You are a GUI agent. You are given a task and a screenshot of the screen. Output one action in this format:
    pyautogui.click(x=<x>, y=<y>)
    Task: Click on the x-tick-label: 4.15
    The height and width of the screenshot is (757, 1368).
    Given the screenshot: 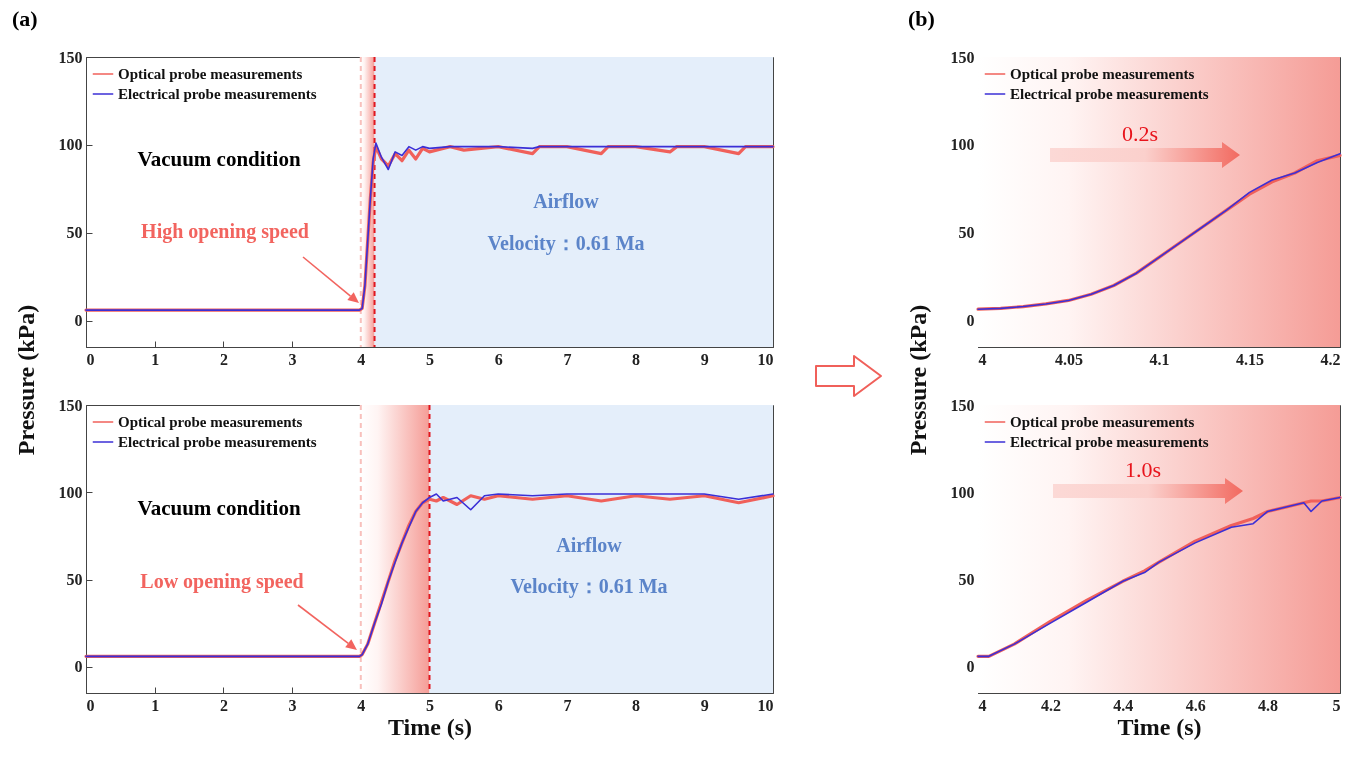 What is the action you would take?
    pyautogui.click(x=1250, y=359)
    